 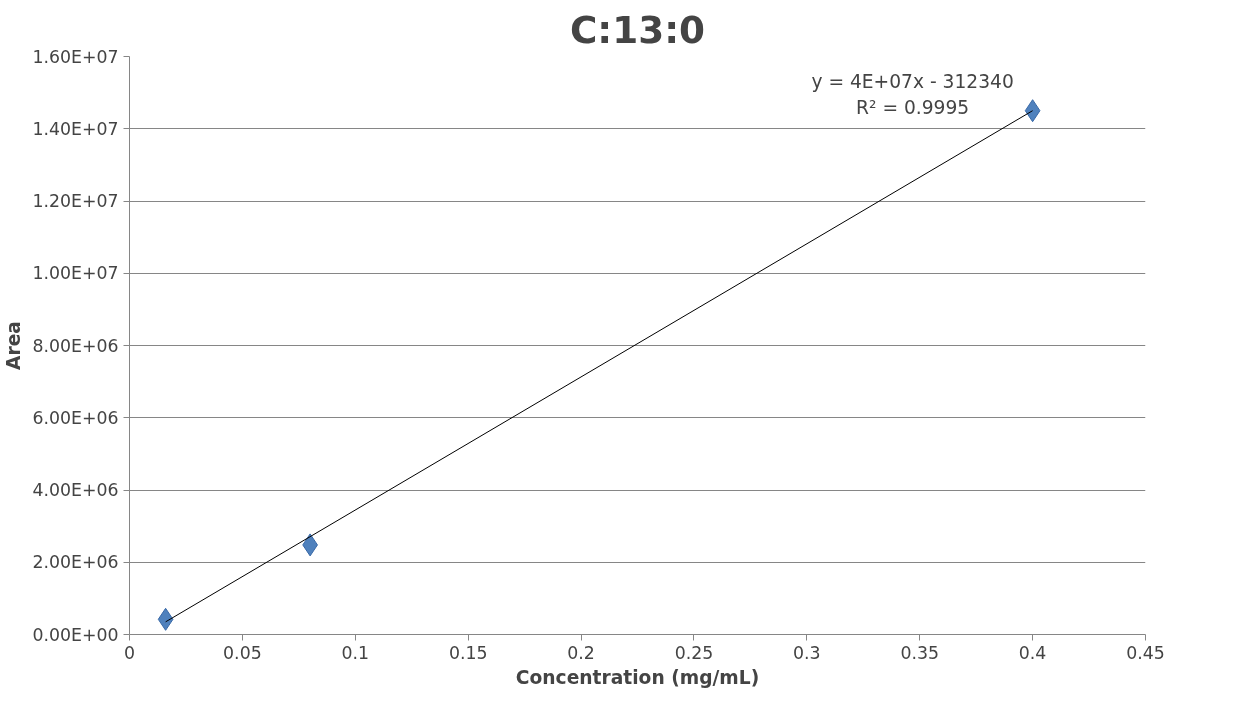 What do you see at coordinates (75, 56) in the screenshot?
I see `y-tick-label: 1.60E+07` at bounding box center [75, 56].